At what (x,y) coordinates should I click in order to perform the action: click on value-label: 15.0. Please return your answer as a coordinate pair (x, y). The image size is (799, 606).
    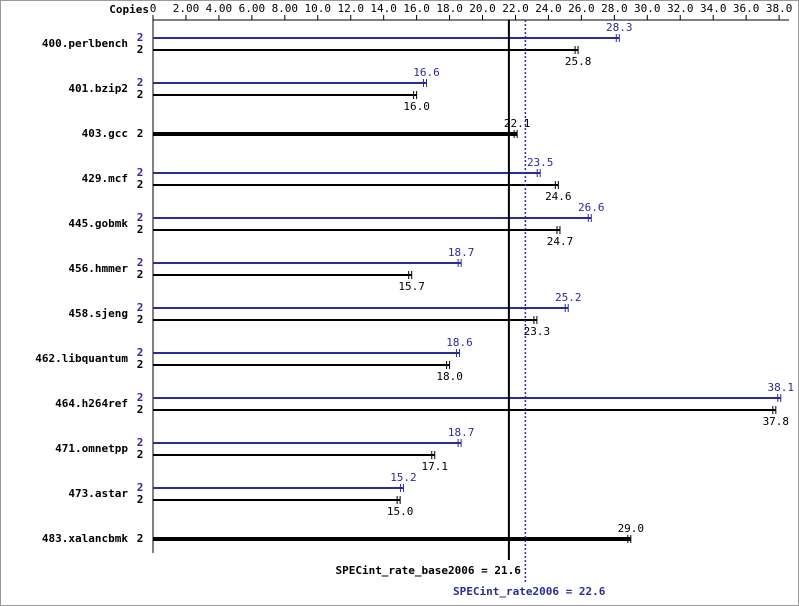
    Looking at the image, I should click on (400, 511).